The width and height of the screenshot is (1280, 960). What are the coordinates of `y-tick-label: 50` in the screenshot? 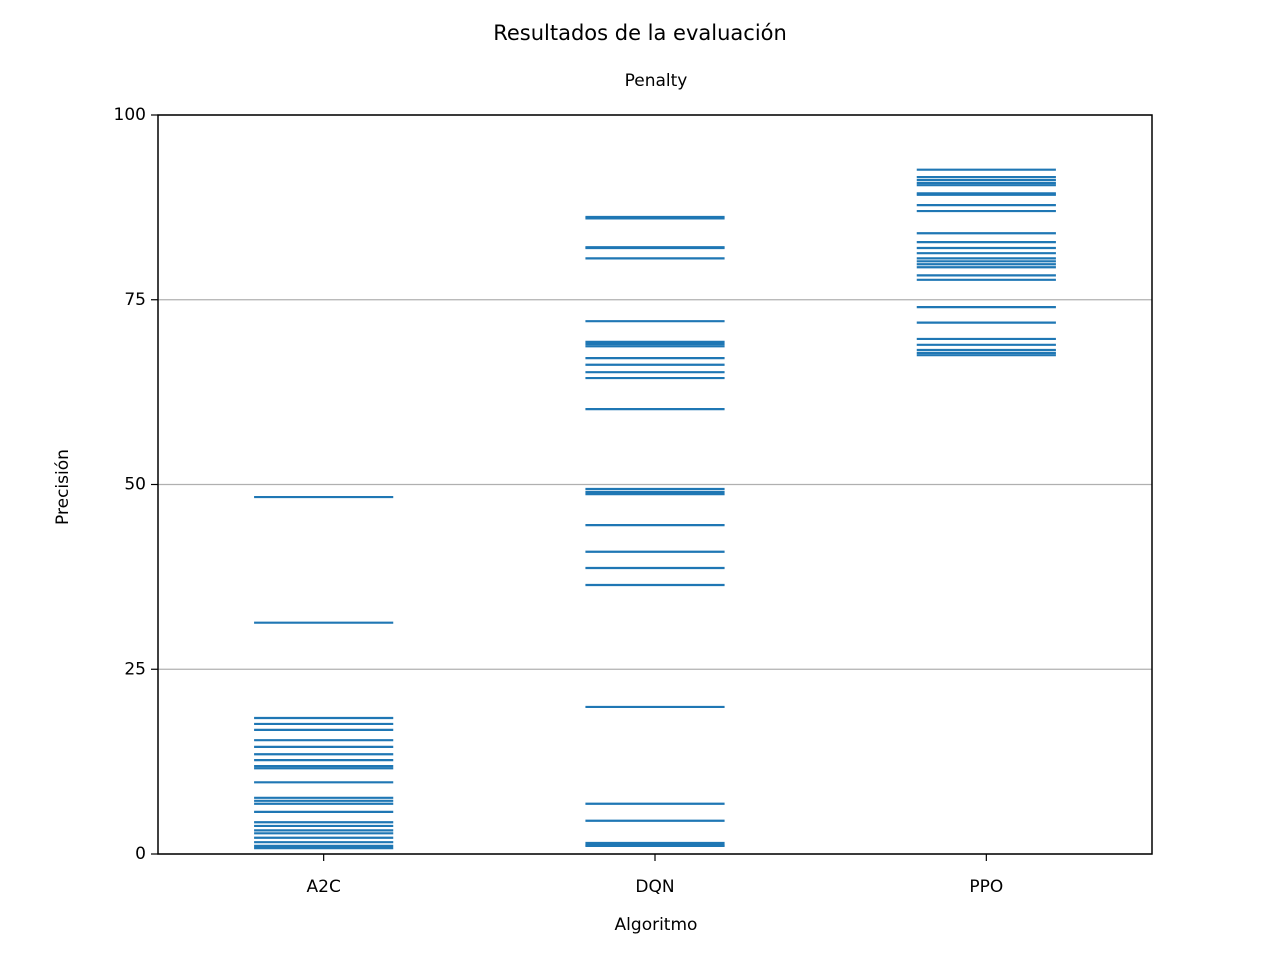 It's located at (135, 485).